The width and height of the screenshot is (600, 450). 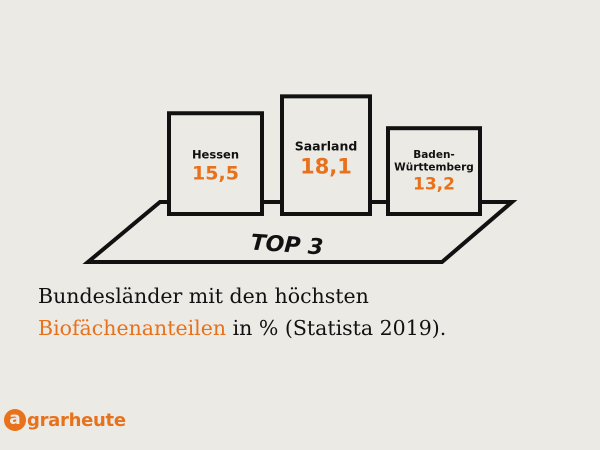 I want to click on caption-rest: in % (Statista 2019)., so click(x=336, y=328).